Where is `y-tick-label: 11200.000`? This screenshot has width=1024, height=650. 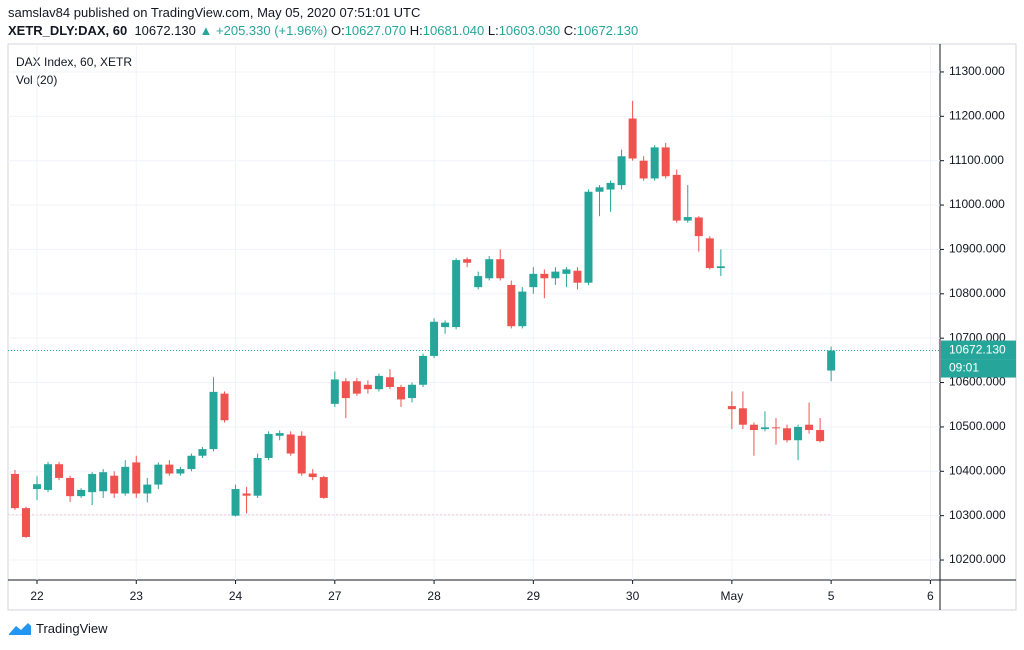 y-tick-label: 11200.000 is located at coordinates (977, 115).